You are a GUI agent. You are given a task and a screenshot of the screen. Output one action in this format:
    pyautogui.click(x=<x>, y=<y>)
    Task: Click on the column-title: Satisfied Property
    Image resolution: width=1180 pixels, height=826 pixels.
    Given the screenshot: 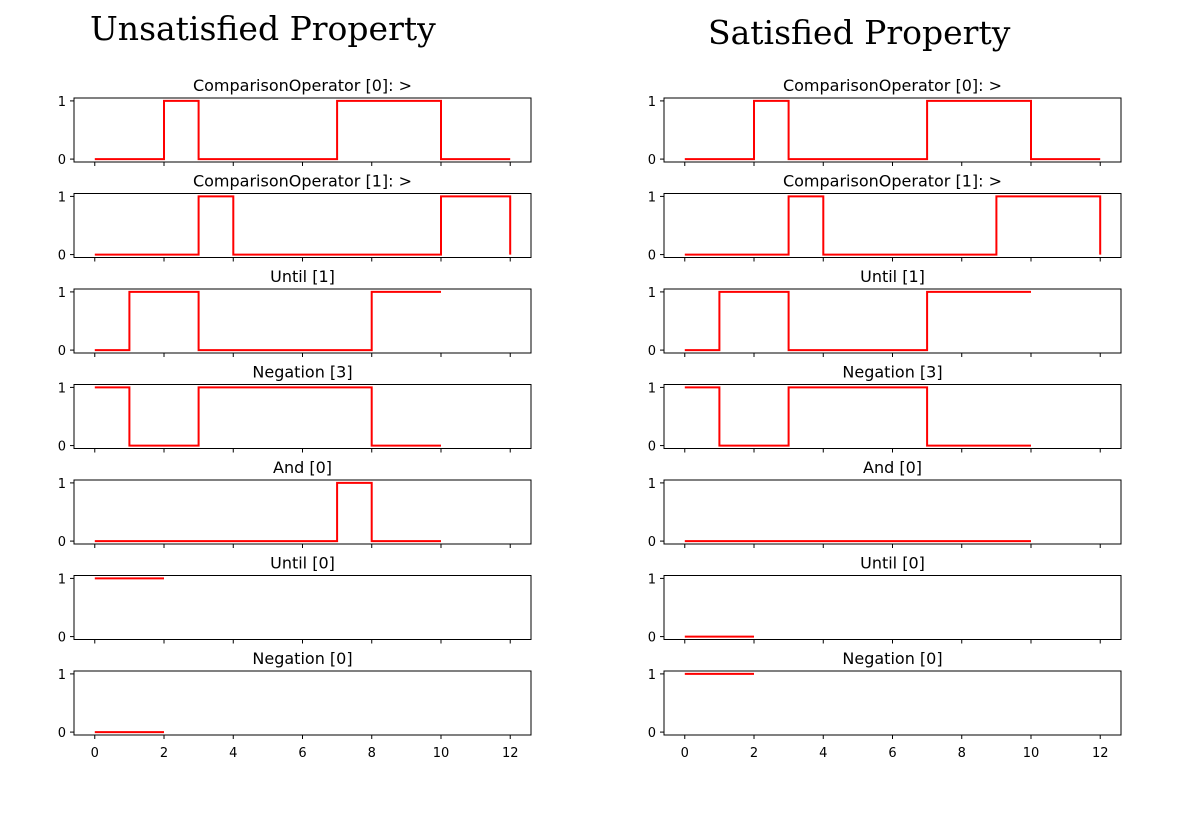 What is the action you would take?
    pyautogui.click(x=859, y=32)
    